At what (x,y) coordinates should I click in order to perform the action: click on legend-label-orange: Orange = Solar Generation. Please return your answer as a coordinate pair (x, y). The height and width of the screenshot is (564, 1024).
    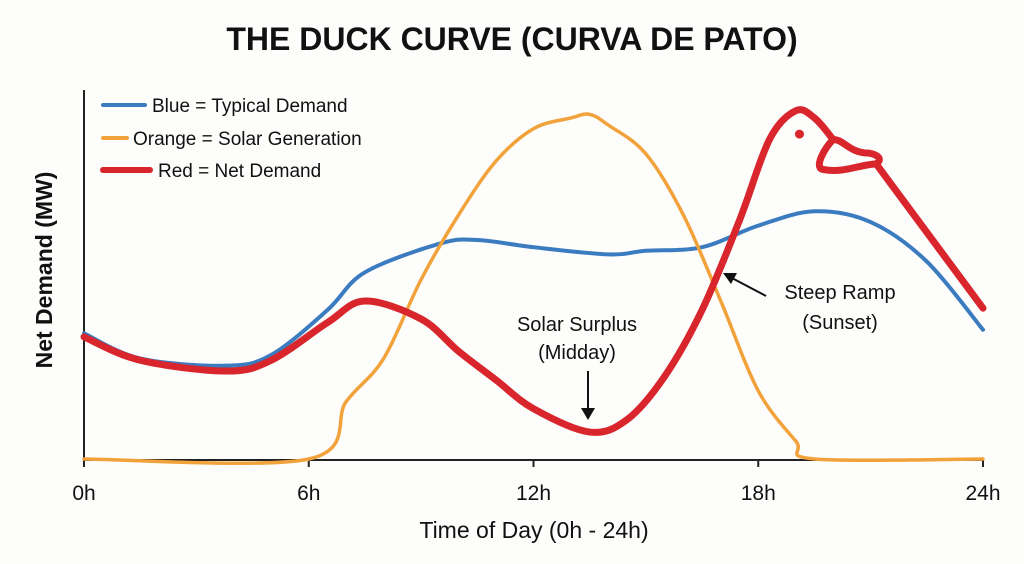
    Looking at the image, I should click on (247, 139).